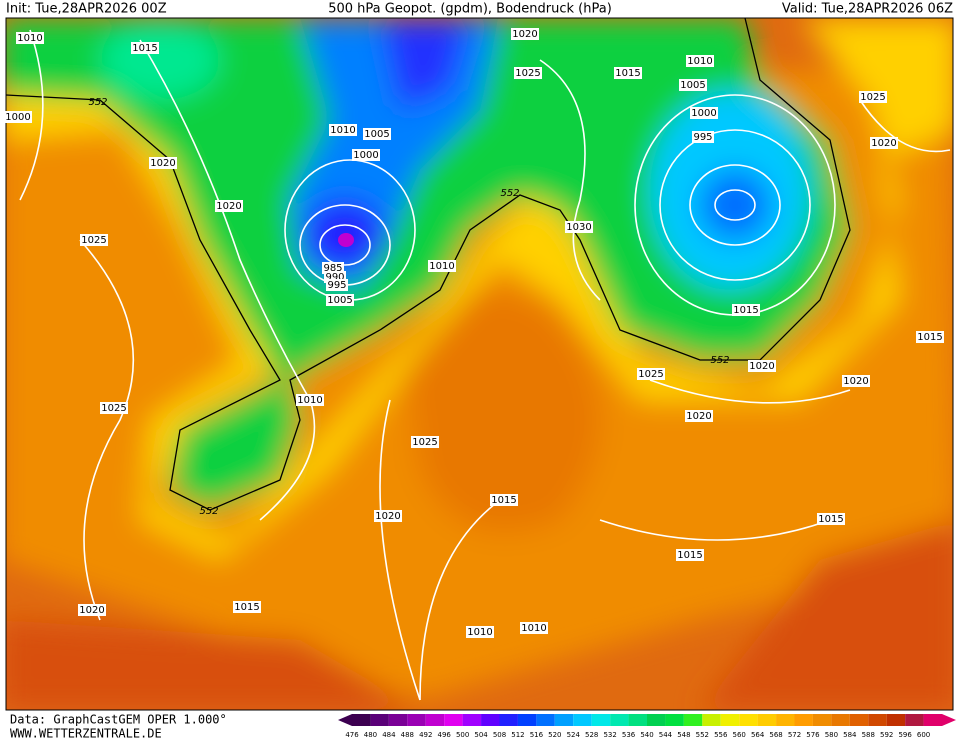  I want to click on legend-value: 544, so click(666, 735).